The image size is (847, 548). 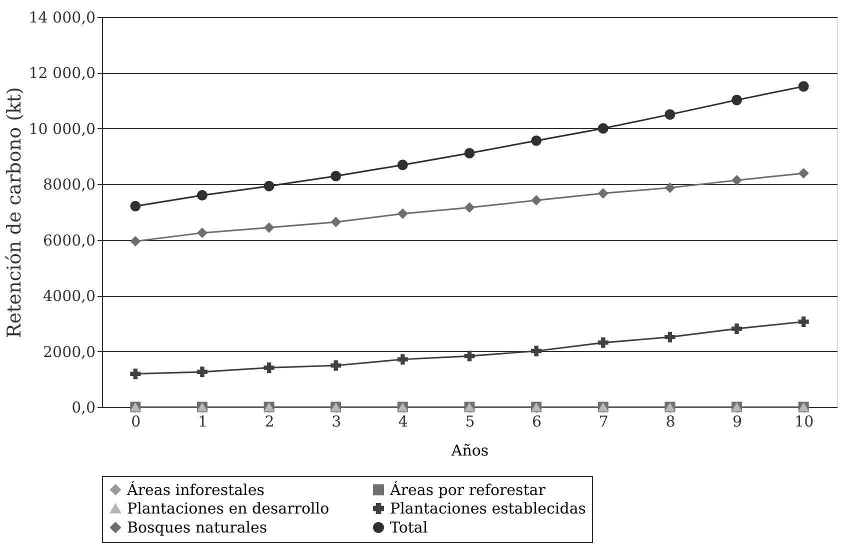 I want to click on x-tick-label: 10, so click(x=804, y=421).